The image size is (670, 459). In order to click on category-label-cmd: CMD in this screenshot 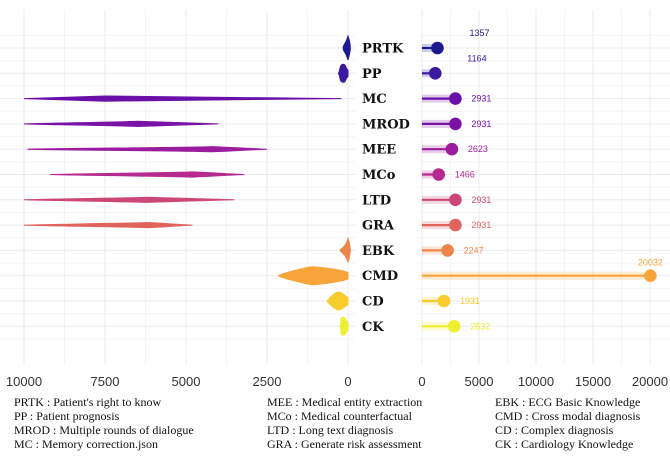, I will do `click(380, 276)`.